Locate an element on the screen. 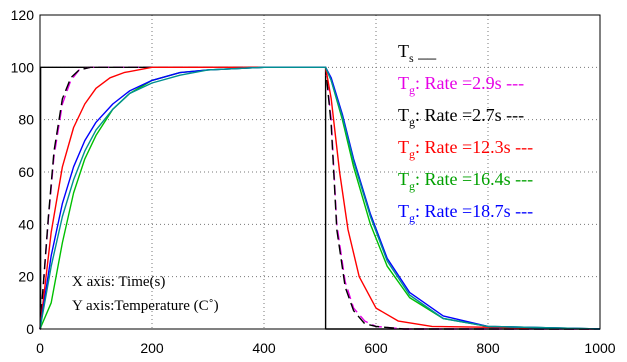 The height and width of the screenshot is (362, 627). x-tick-label: 1000 is located at coordinates (599, 348).